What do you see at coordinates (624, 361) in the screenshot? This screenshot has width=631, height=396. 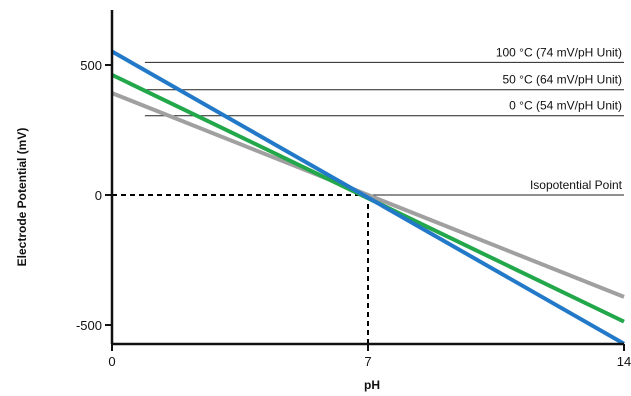 I see `x-tick-label-2: 14` at bounding box center [624, 361].